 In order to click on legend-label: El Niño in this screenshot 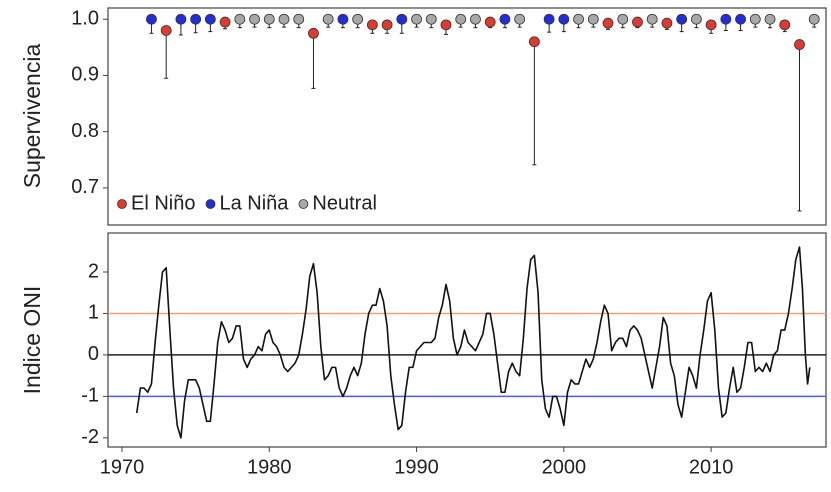, I will do `click(163, 203)`.